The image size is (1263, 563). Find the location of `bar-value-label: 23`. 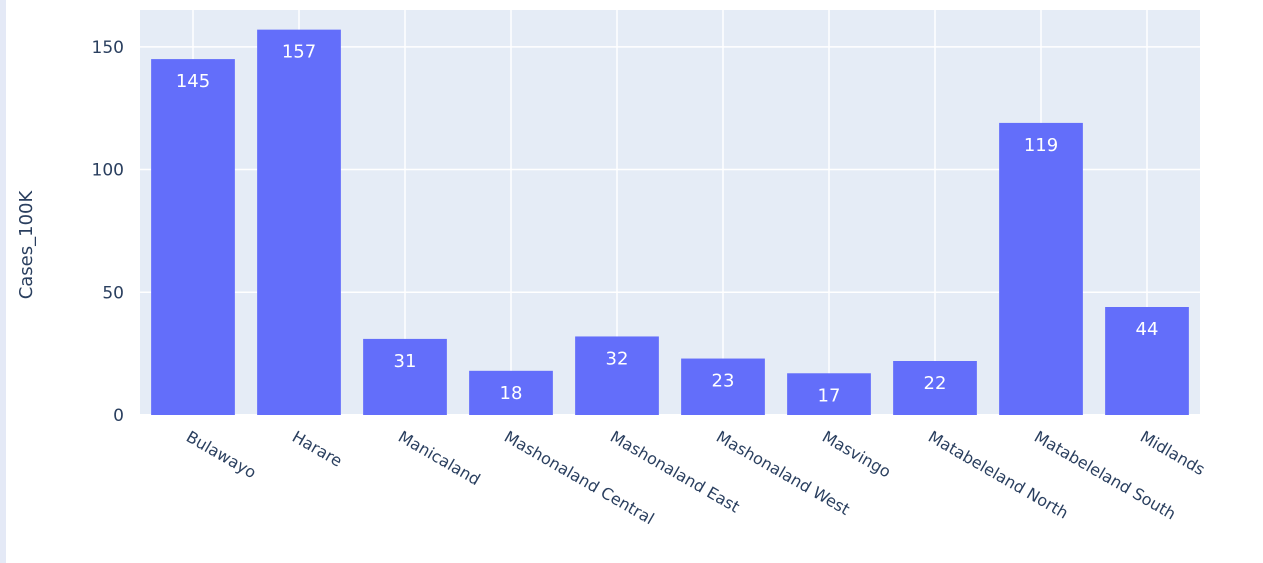

bar-value-label: 23 is located at coordinates (723, 381).